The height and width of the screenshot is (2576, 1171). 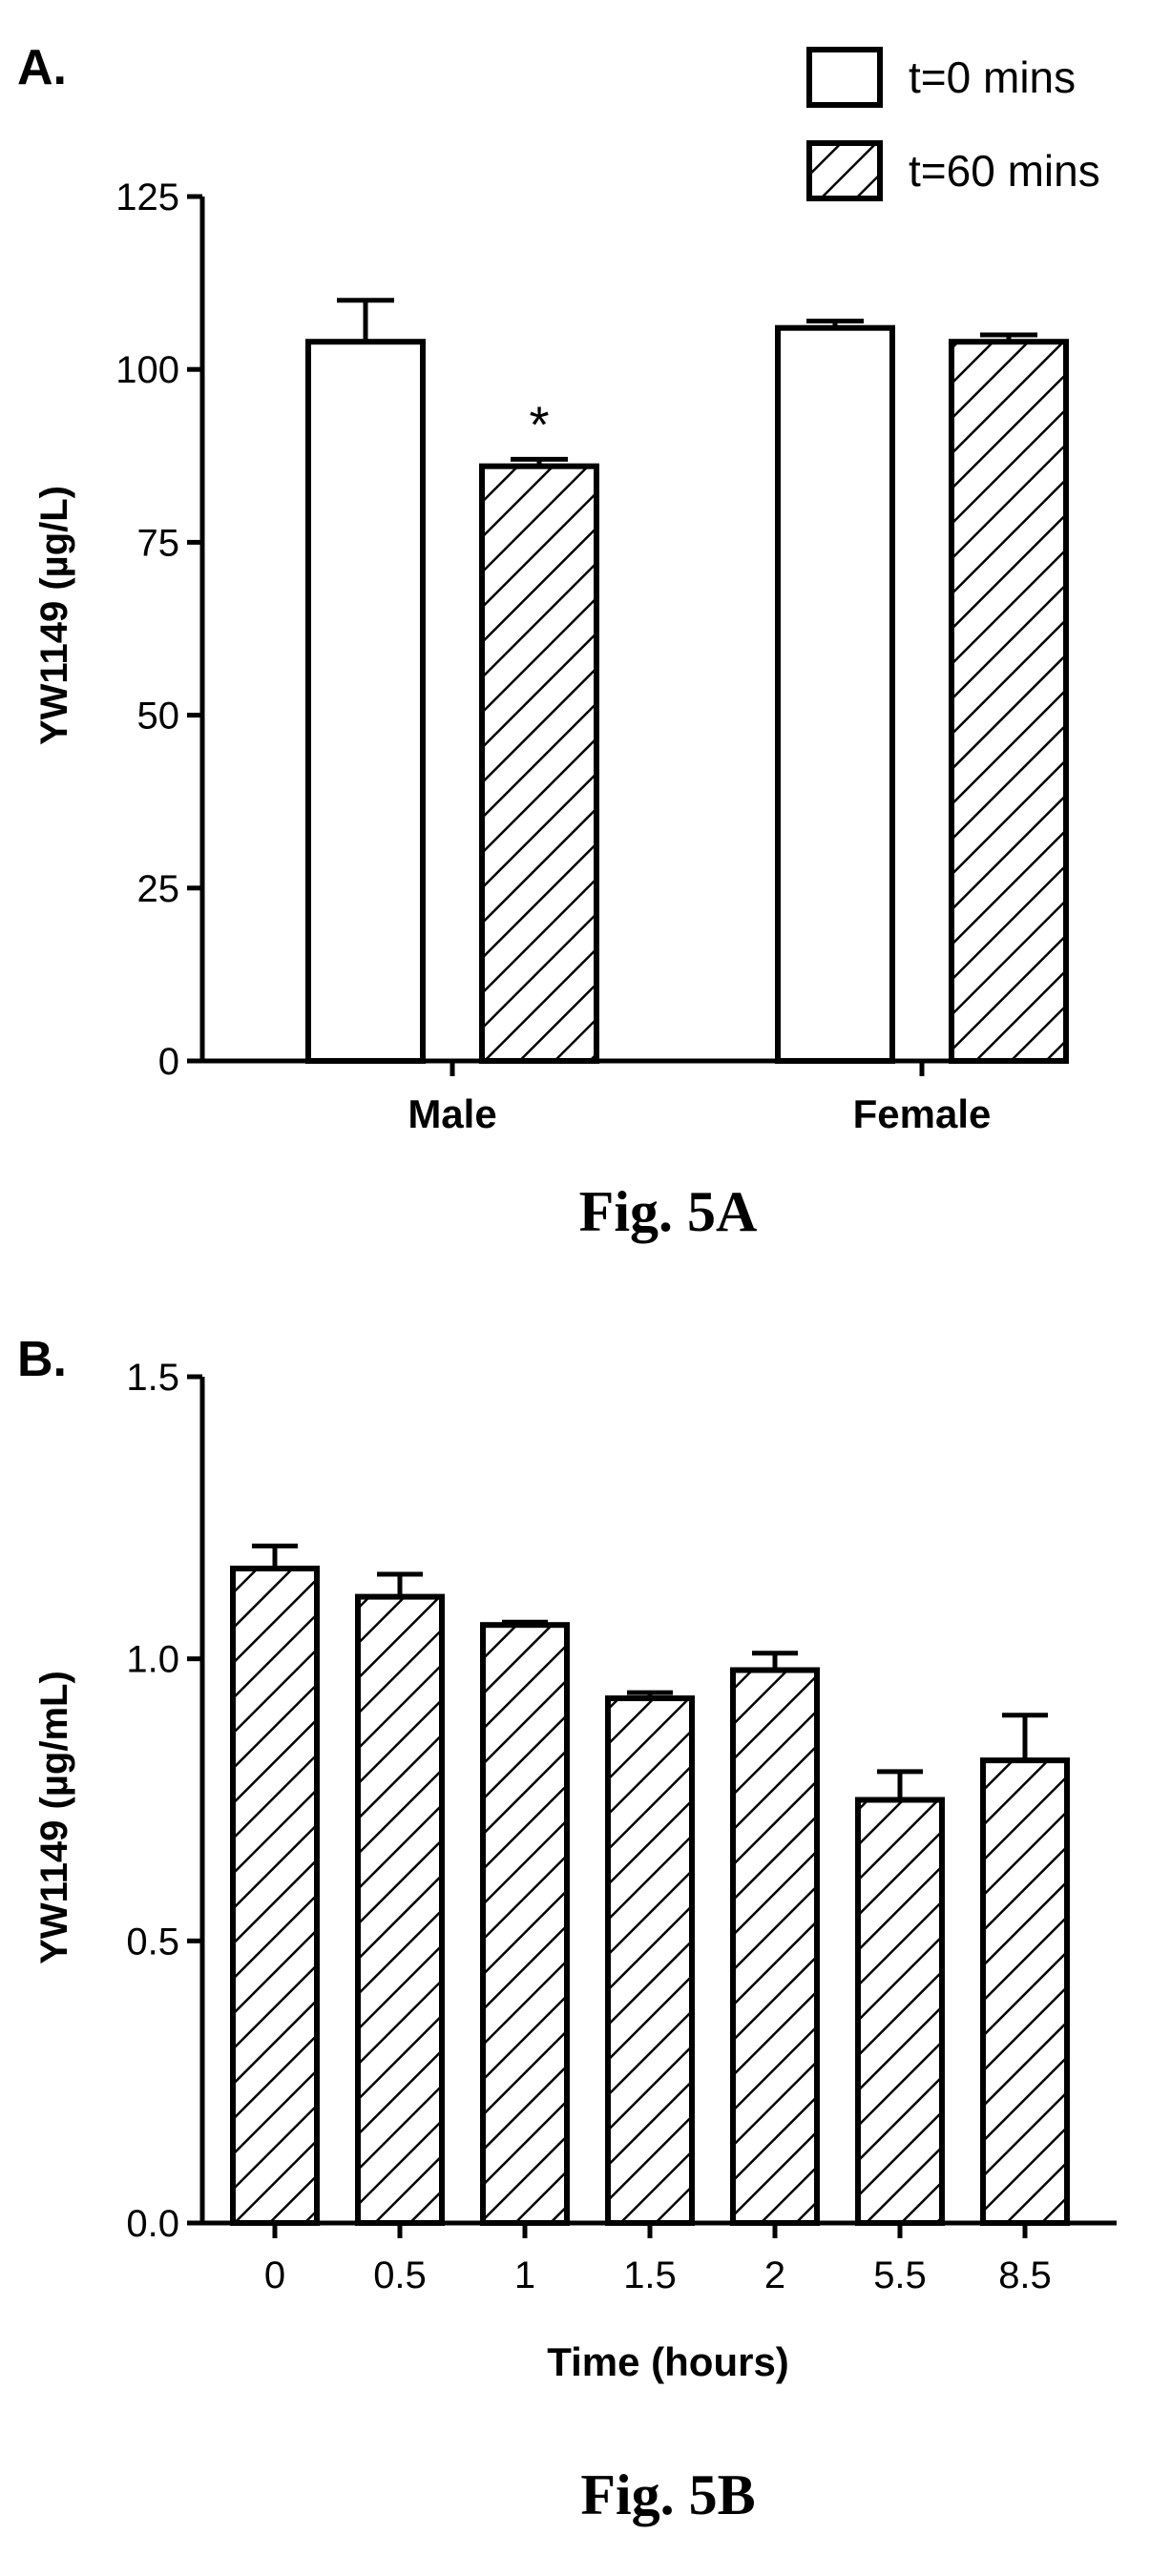 I want to click on panel-b-x-axis-label: Time (hours), so click(x=668, y=2361).